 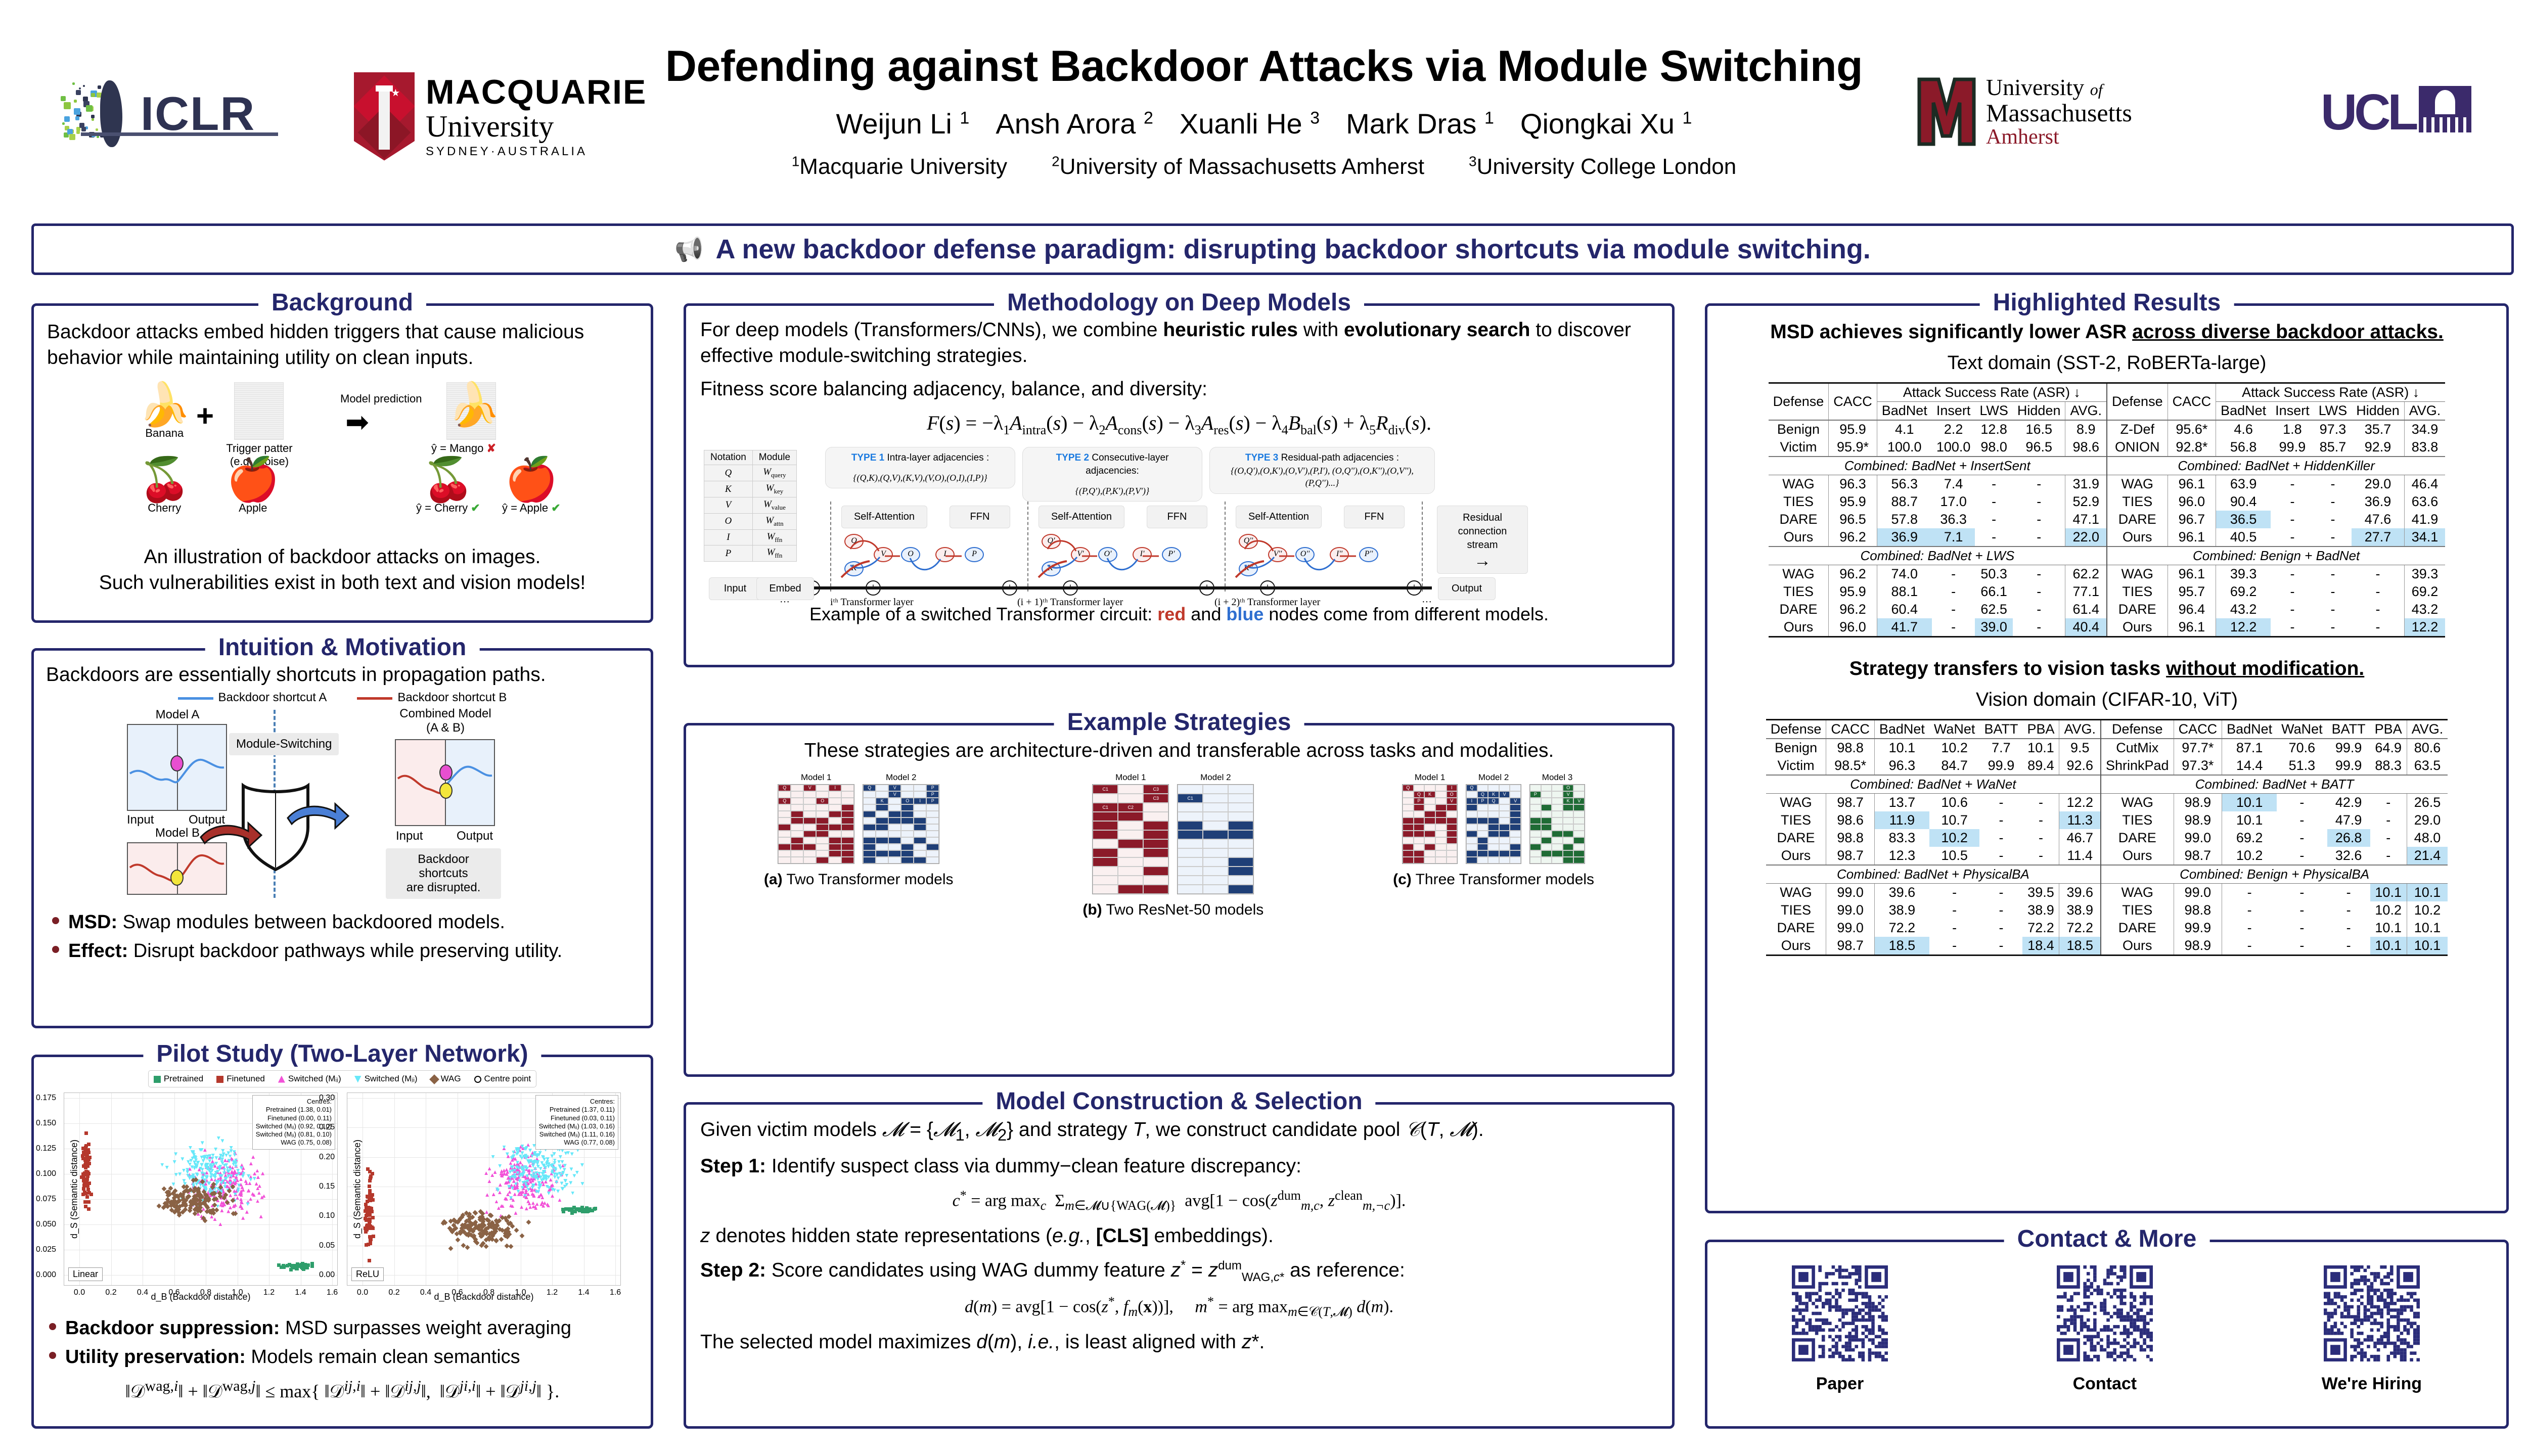 I want to click on x-tick: 0.6, so click(x=174, y=1292).